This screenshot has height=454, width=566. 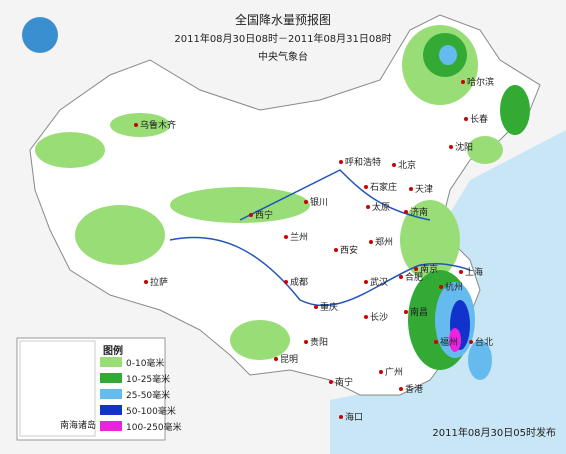 What do you see at coordinates (148, 395) in the screenshot?
I see `legend-label: 25-50毫米` at bounding box center [148, 395].